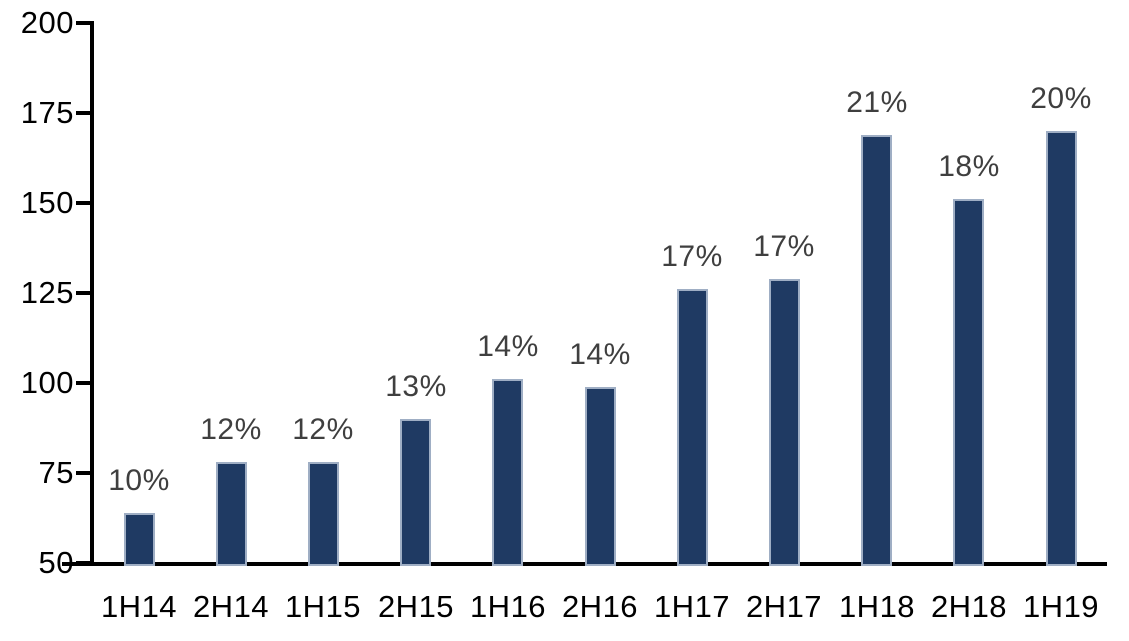 This screenshot has height=641, width=1129. I want to click on x-axis-category-label: 1H14, so click(139, 606).